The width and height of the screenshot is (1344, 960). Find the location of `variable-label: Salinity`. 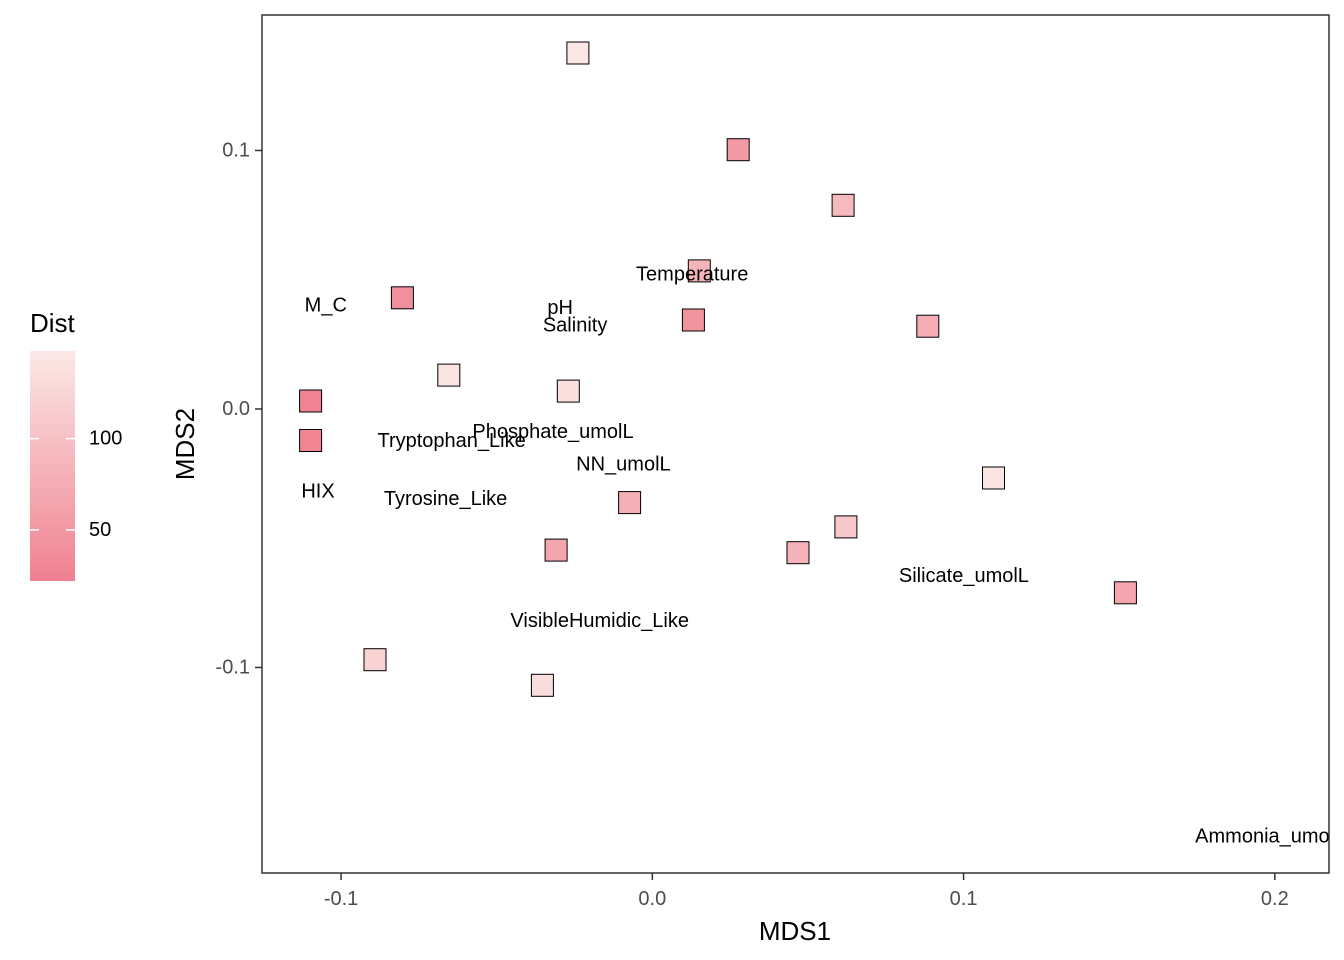

variable-label: Salinity is located at coordinates (575, 326).